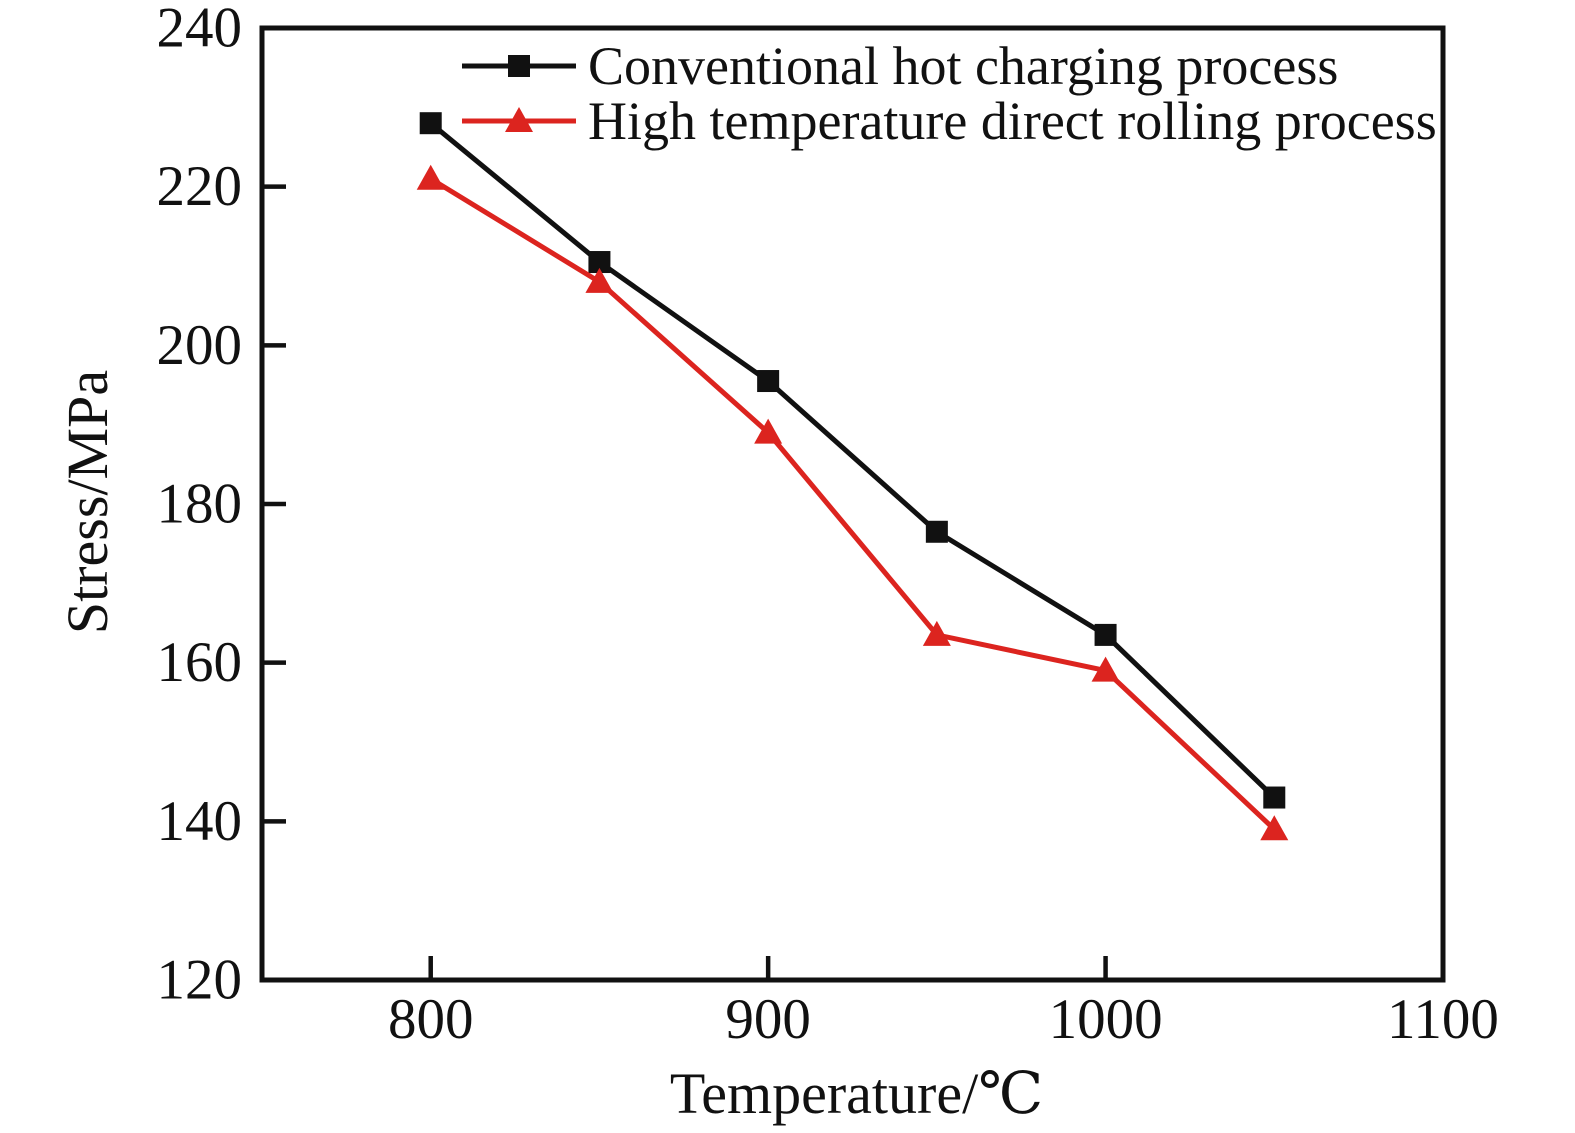 The height and width of the screenshot is (1133, 1575). What do you see at coordinates (1012, 121) in the screenshot?
I see `legend-label: High temperature direct rolling process` at bounding box center [1012, 121].